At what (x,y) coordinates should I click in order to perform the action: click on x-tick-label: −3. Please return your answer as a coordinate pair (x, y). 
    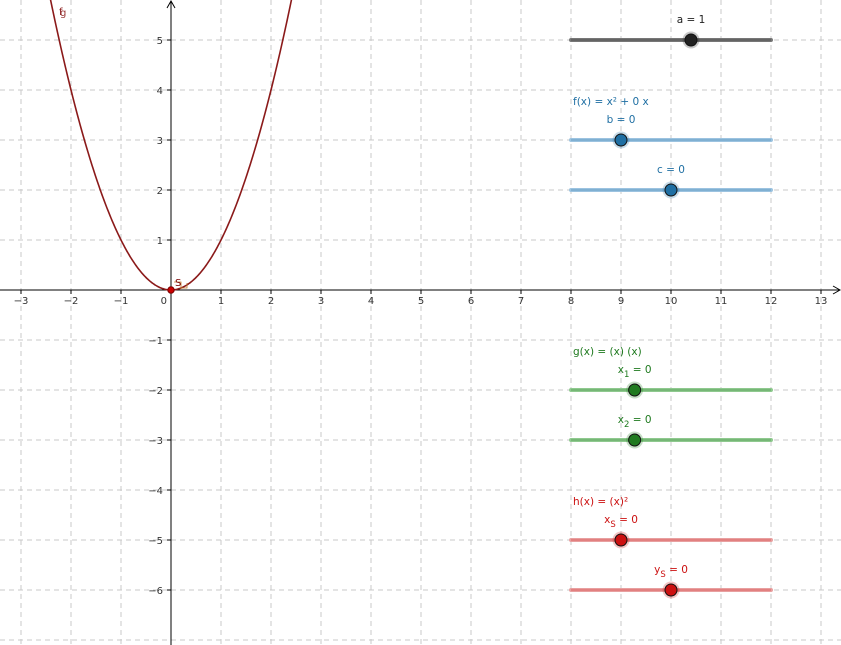
    Looking at the image, I should click on (21, 301).